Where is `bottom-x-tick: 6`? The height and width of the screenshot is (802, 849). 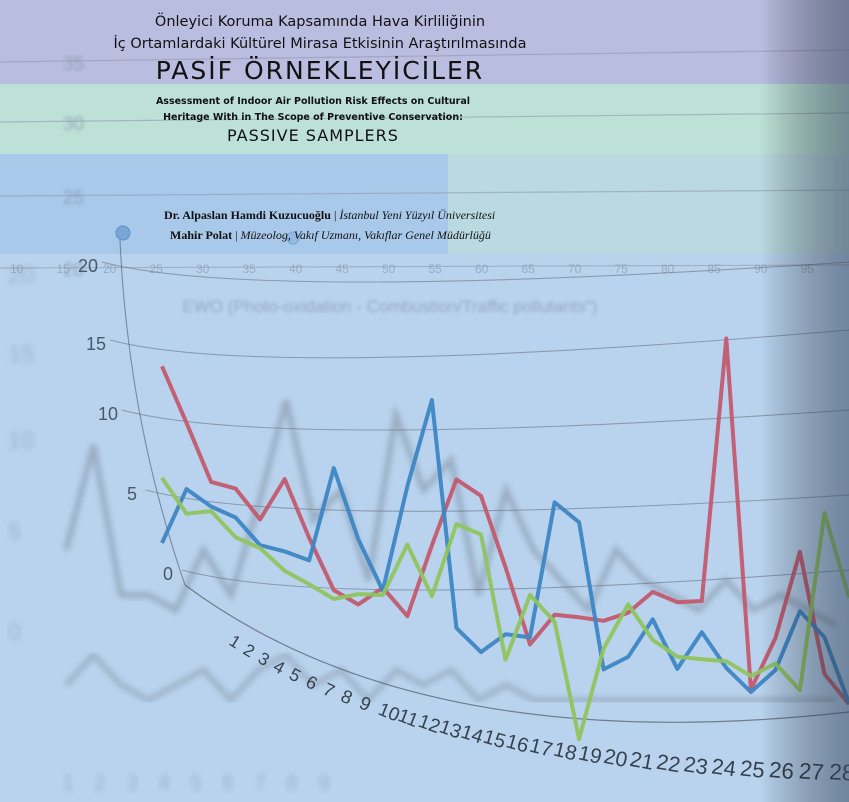
bottom-x-tick: 6 is located at coordinates (228, 782).